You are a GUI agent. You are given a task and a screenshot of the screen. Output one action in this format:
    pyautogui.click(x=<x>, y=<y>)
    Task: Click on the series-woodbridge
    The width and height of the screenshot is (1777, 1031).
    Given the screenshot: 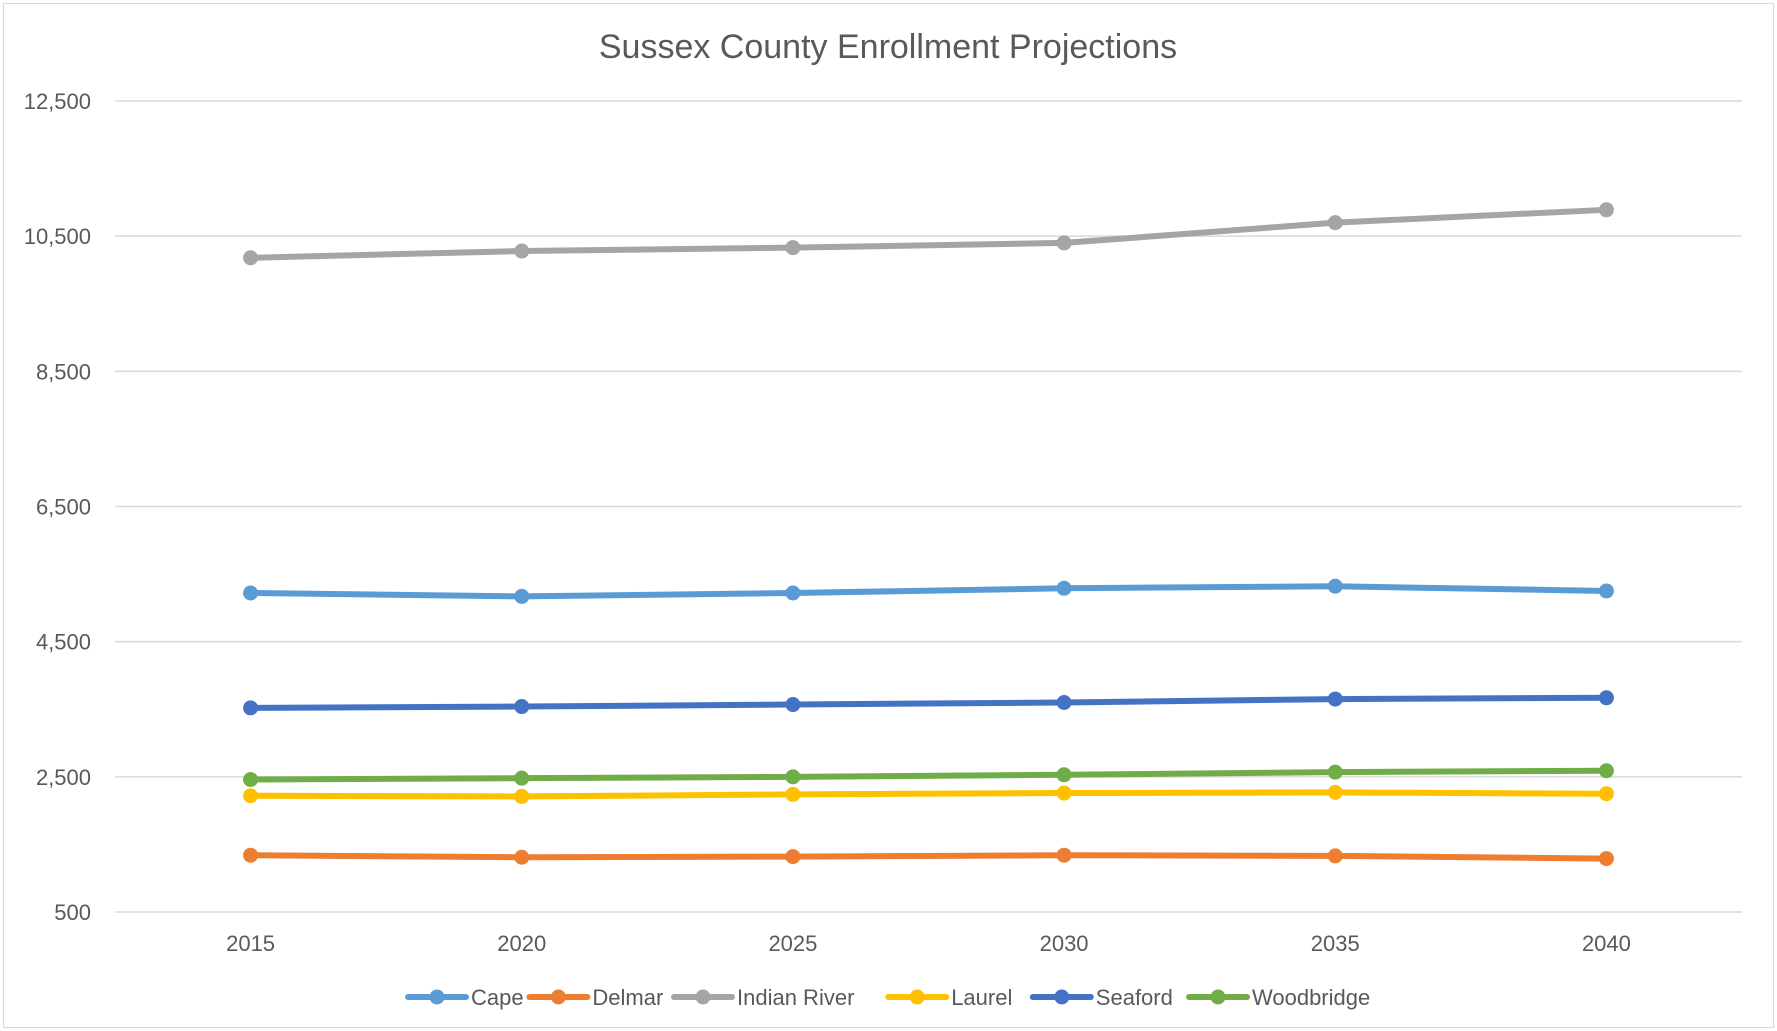 What is the action you would take?
    pyautogui.click(x=928, y=775)
    